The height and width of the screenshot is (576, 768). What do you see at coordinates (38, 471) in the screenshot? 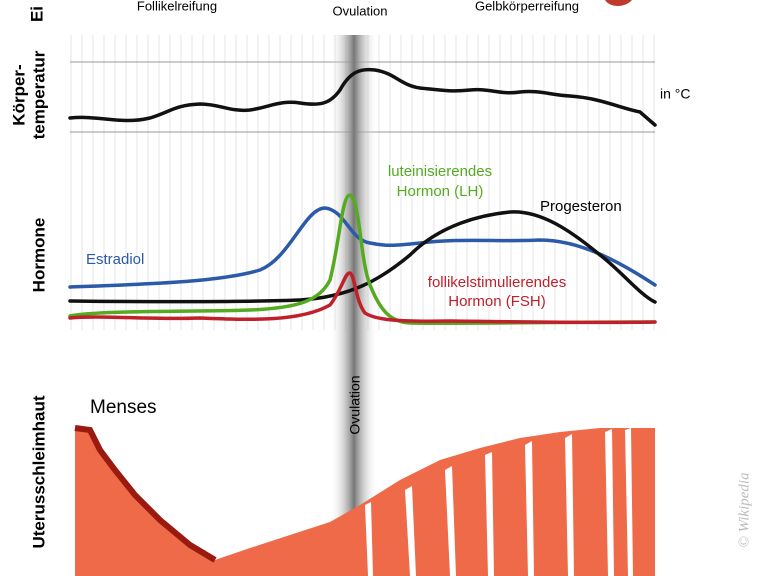
I see `row-label: Uterusschleimhaut` at bounding box center [38, 471].